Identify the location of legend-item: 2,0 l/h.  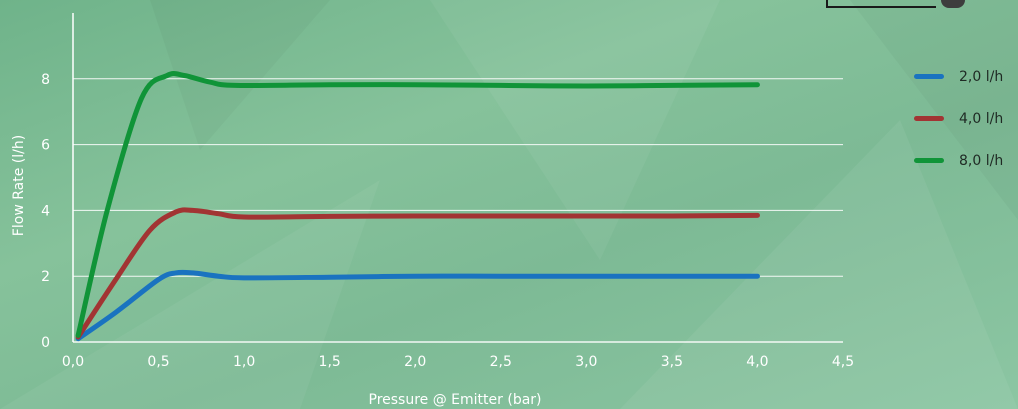
(966, 76).